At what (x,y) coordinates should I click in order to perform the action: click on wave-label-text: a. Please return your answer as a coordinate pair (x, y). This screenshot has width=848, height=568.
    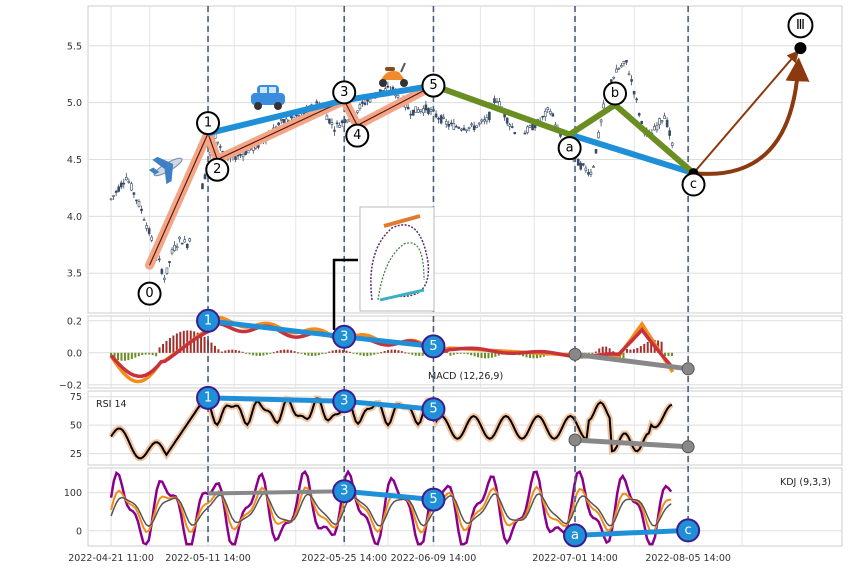
    Looking at the image, I should click on (570, 148).